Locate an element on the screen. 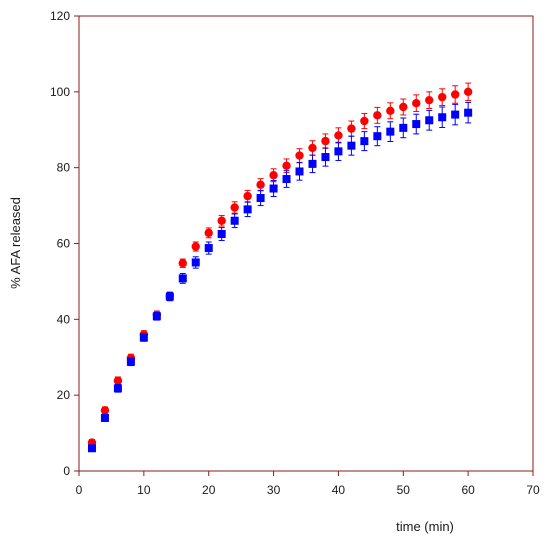 The image size is (550, 543). x-tick-label: 70 is located at coordinates (533, 490).